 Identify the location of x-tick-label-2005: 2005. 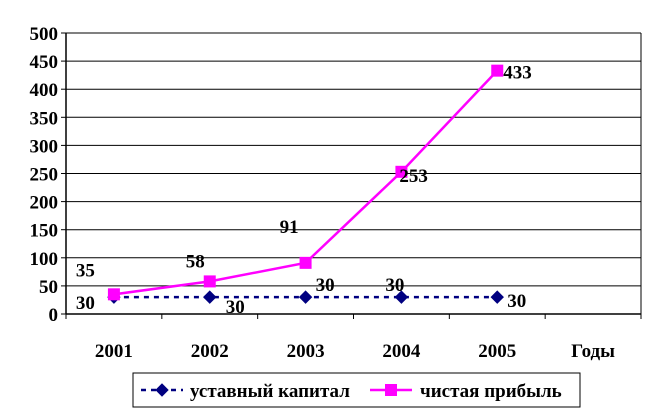
(497, 351).